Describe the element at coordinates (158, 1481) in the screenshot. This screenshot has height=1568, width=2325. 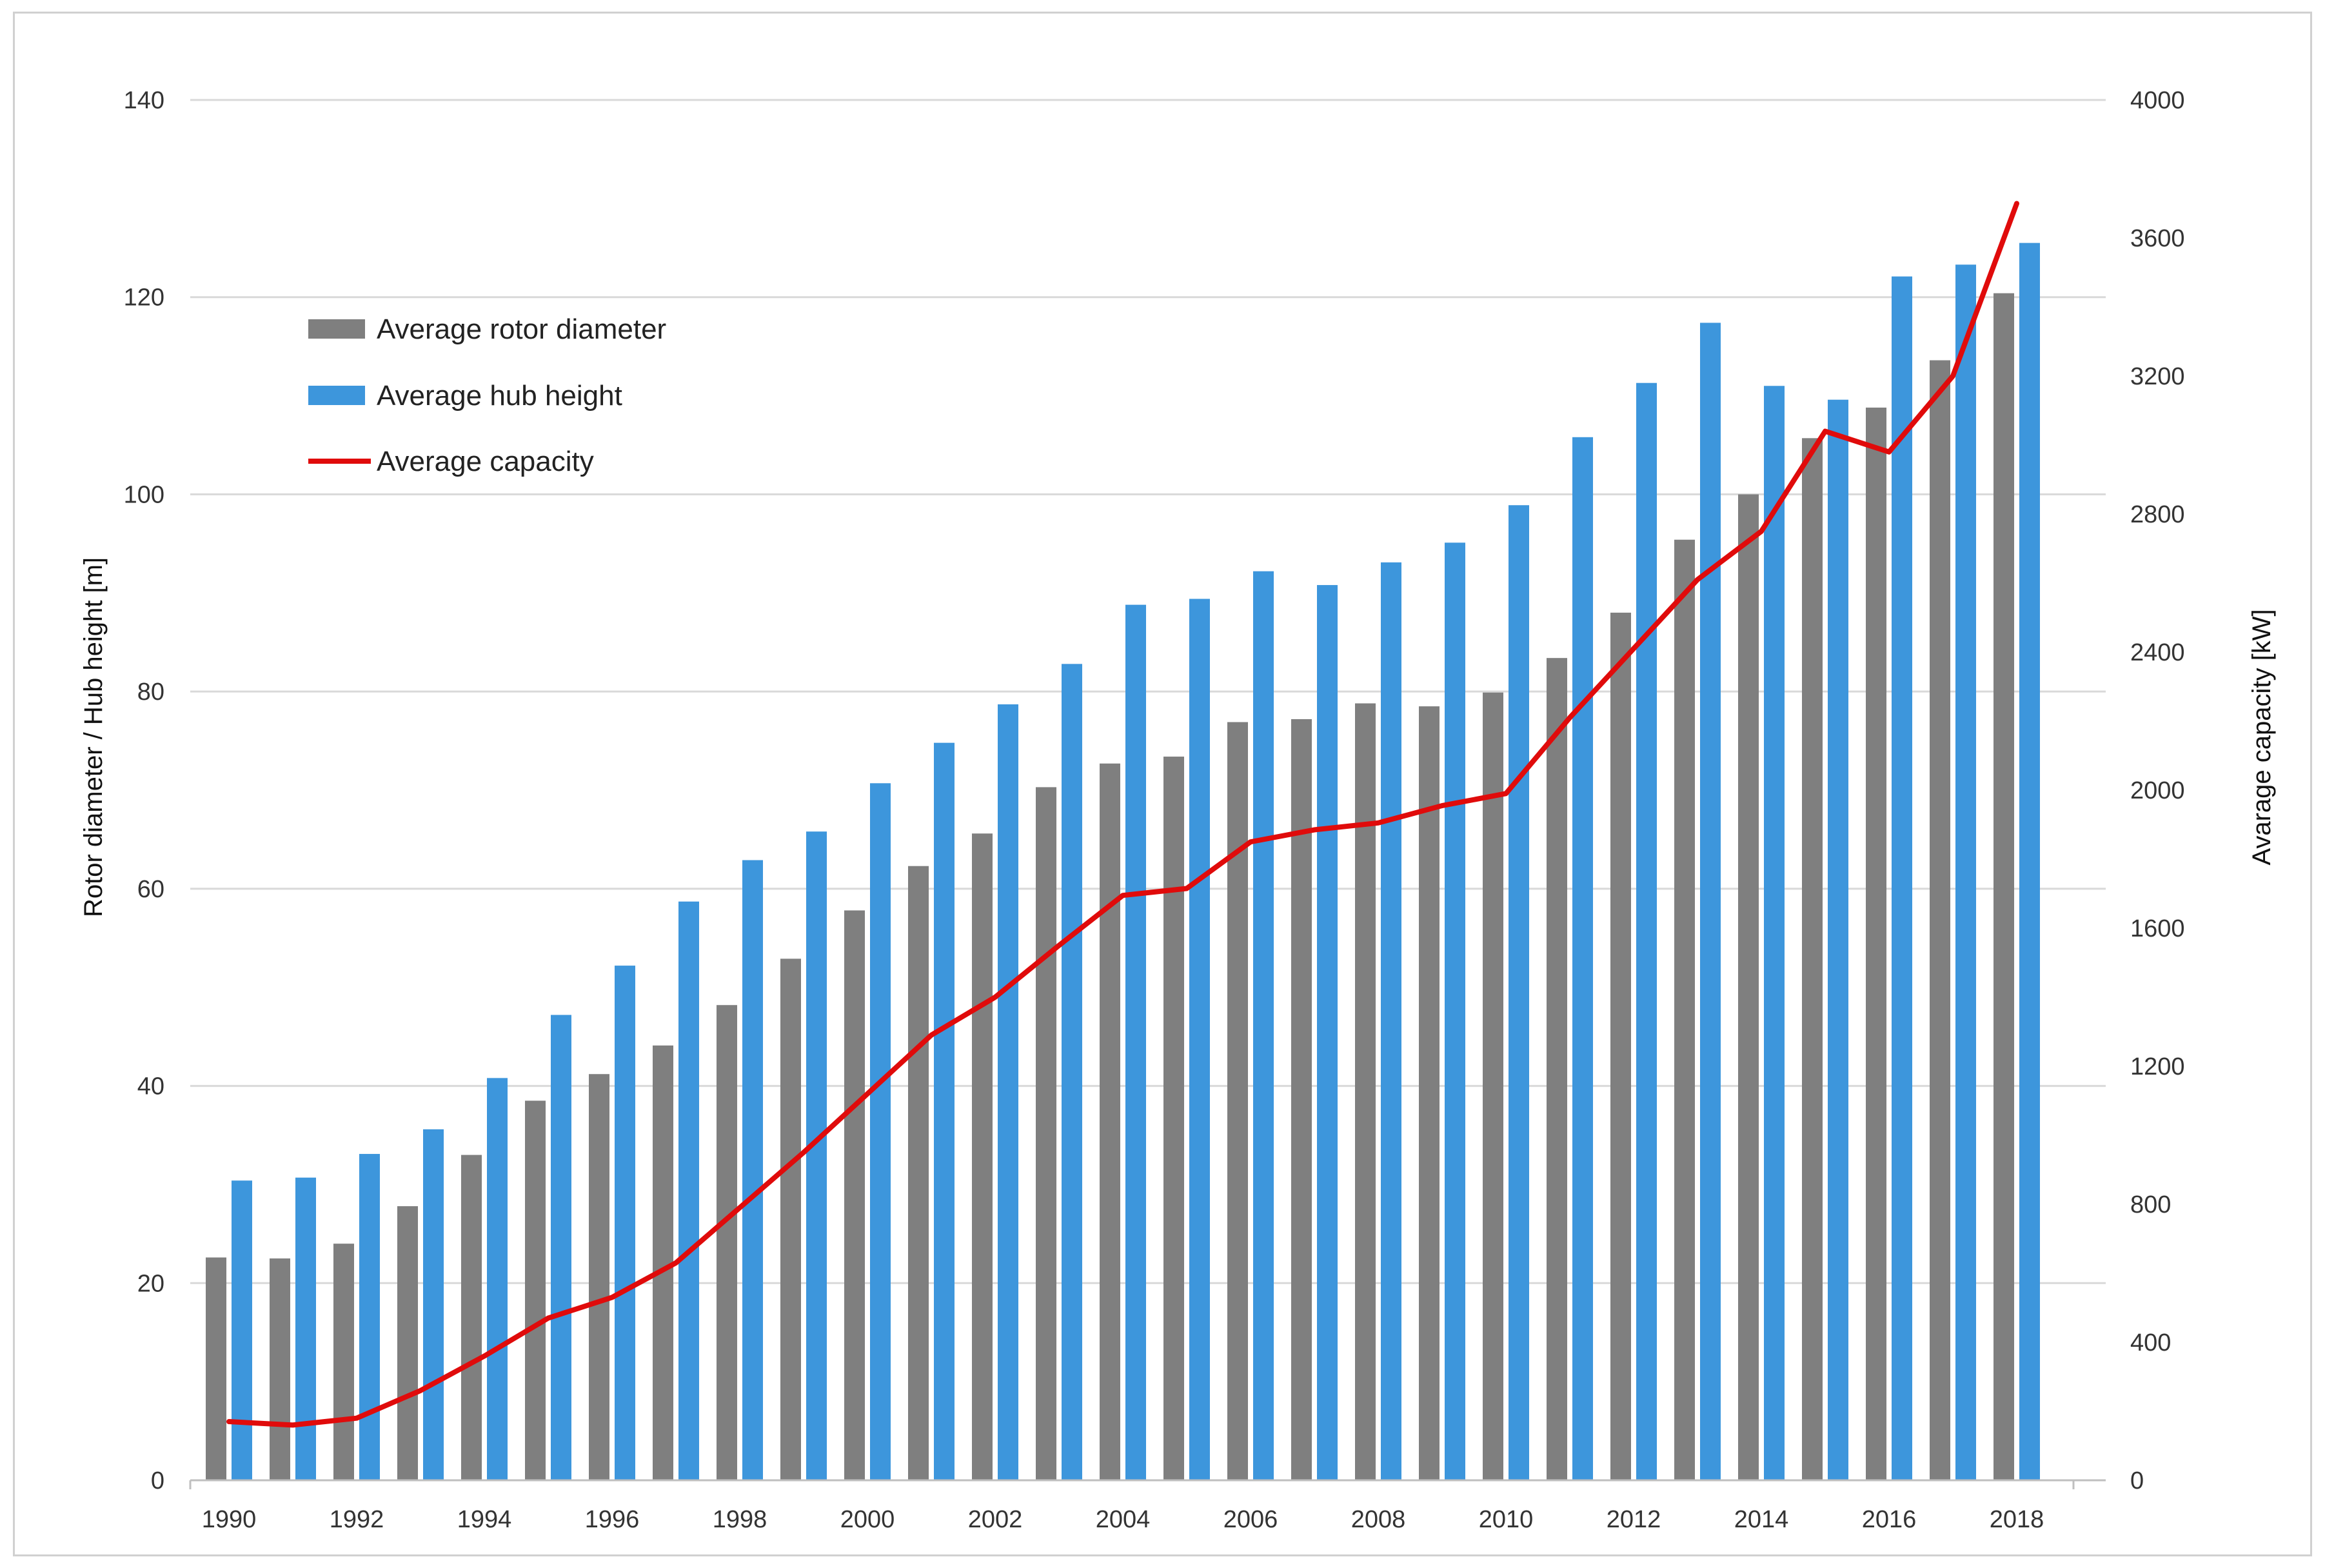
I see `left-tick-label-0: 0` at that location.